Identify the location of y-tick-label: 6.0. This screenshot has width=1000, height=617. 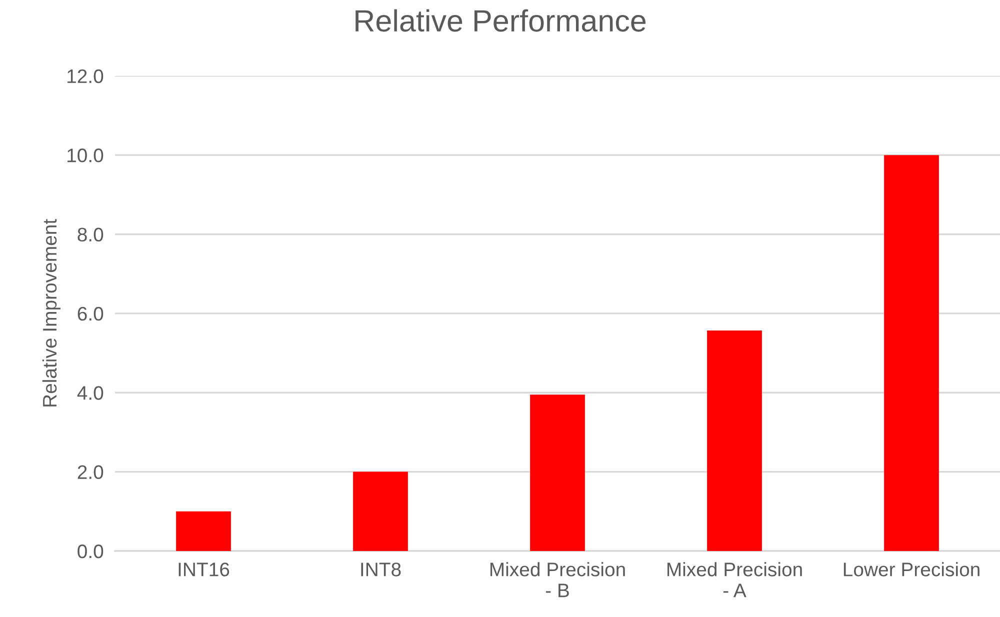
(91, 313).